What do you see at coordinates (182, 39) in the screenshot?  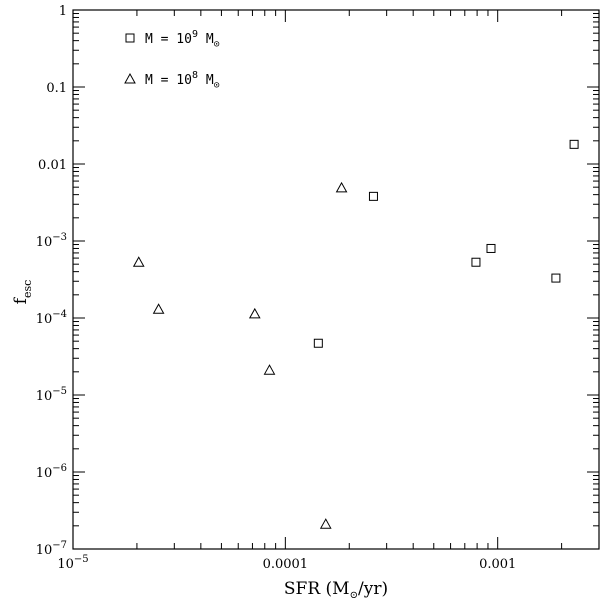 I see `legend-label-square: M = 109 M⊙` at bounding box center [182, 39].